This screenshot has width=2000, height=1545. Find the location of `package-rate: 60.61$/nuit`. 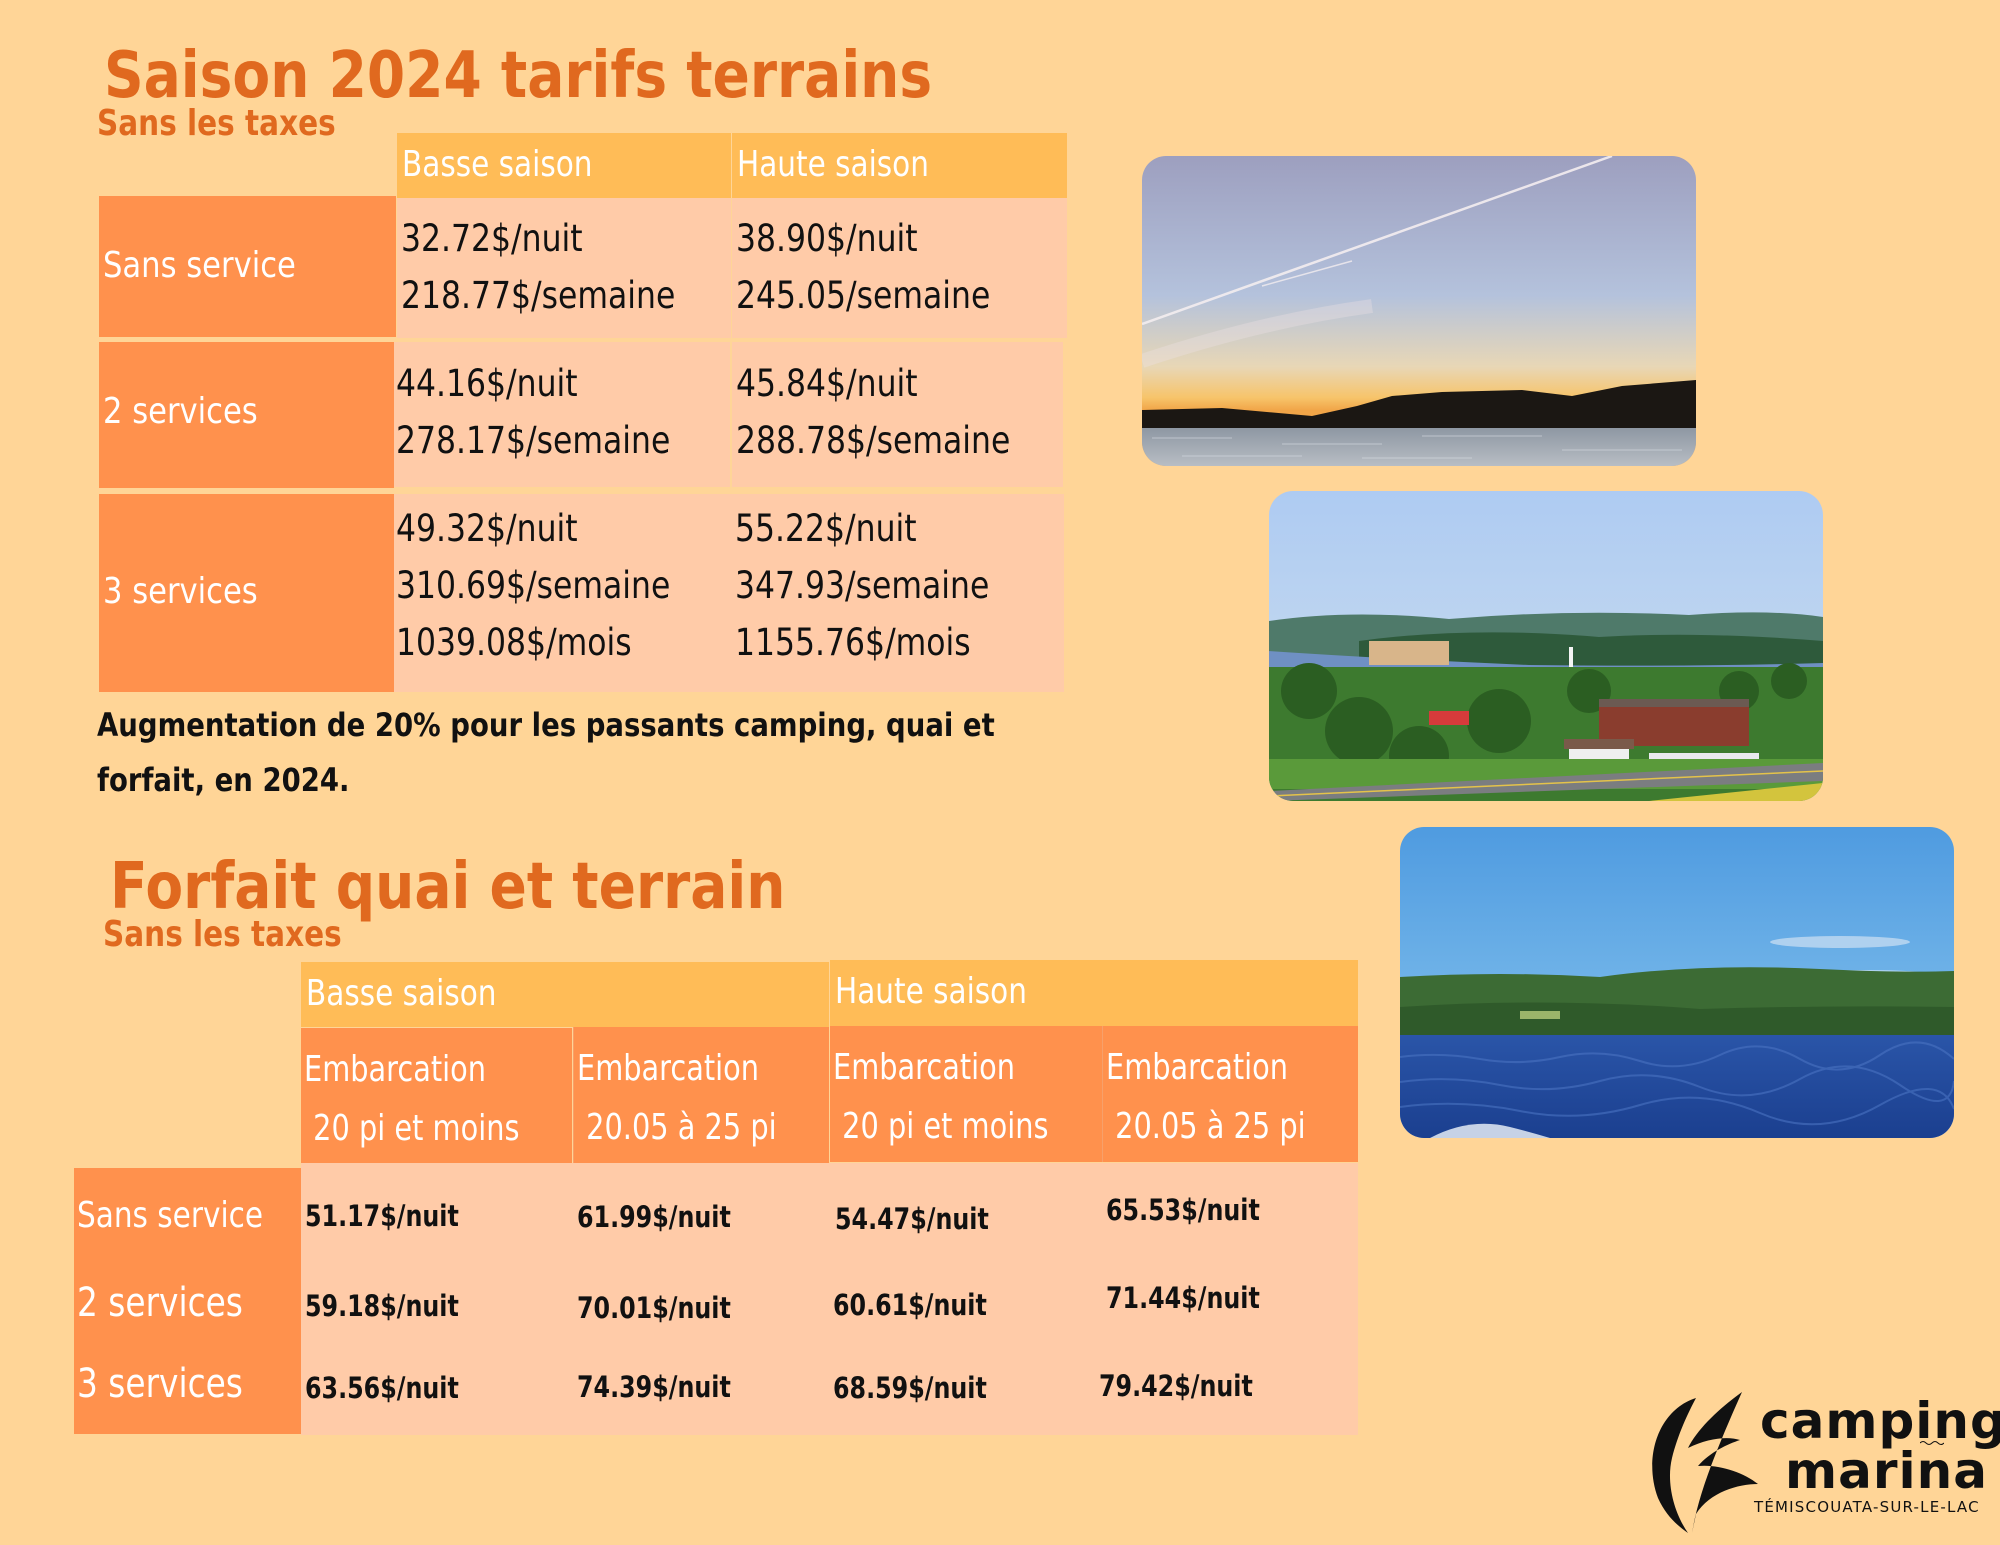

package-rate: 60.61$/nuit is located at coordinates (927, 1305).